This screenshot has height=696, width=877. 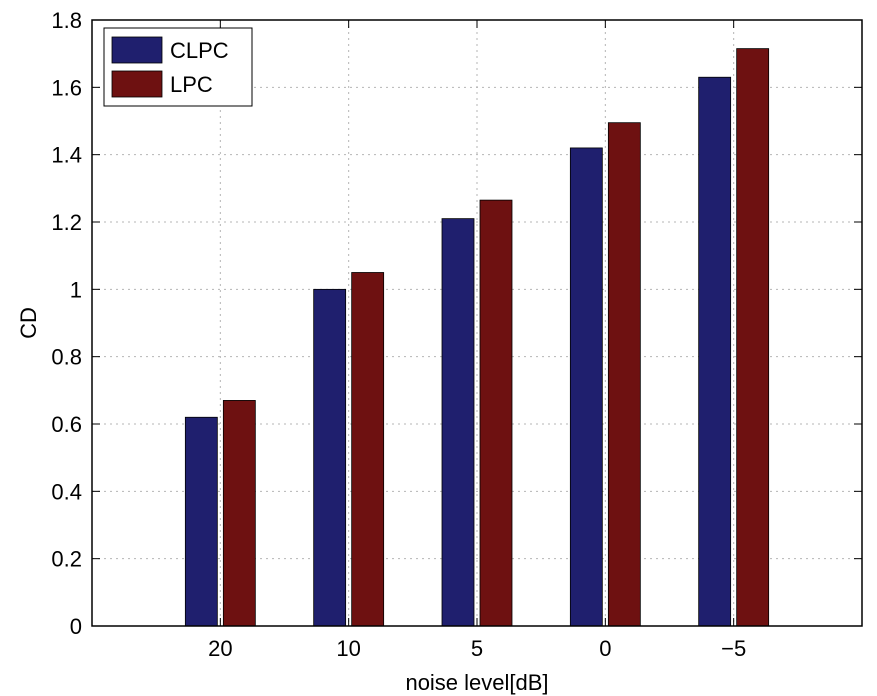 What do you see at coordinates (66, 222) in the screenshot?
I see `y-tick-label: 1.2` at bounding box center [66, 222].